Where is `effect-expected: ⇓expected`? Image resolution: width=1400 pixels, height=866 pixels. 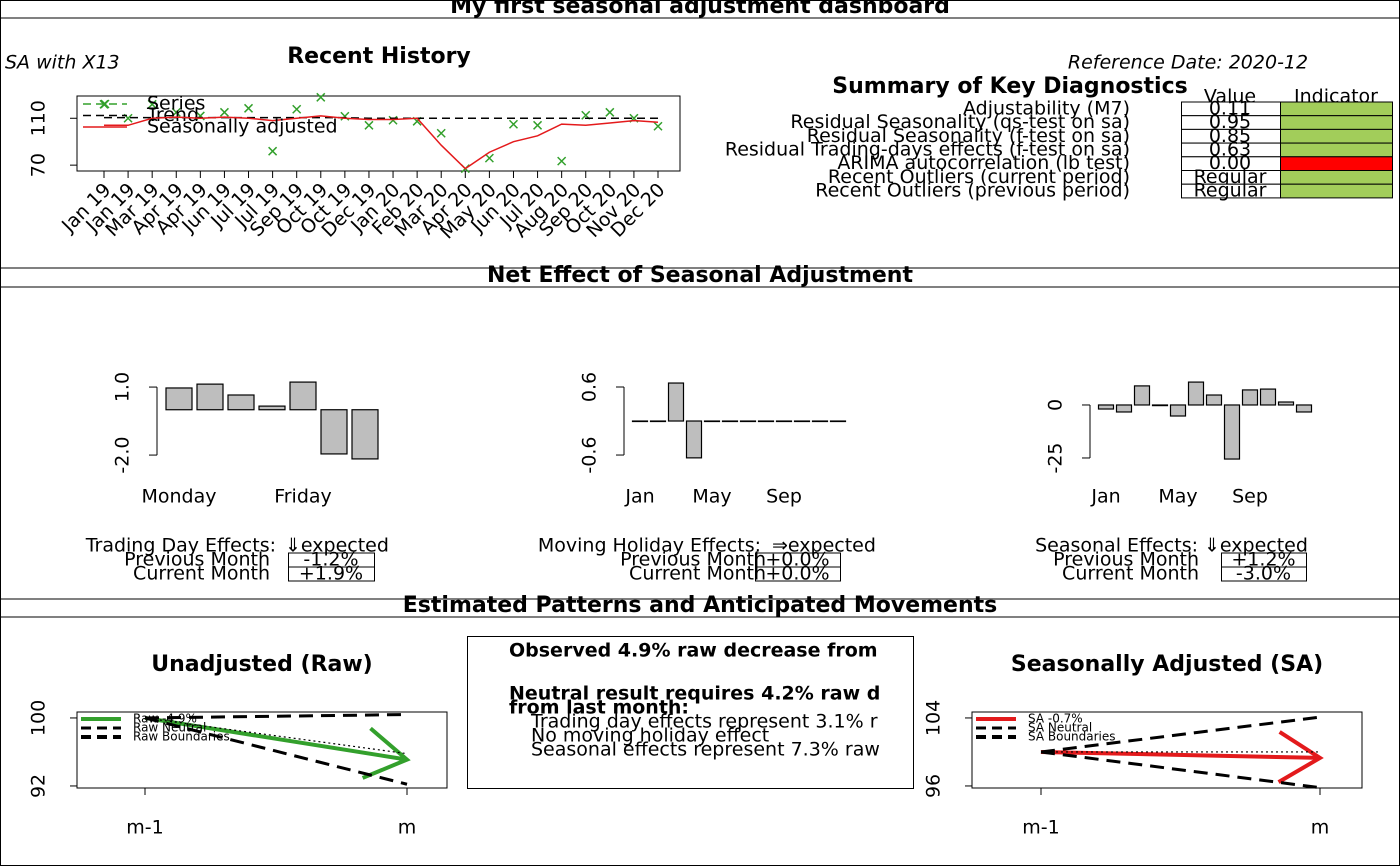
effect-expected: ⇓expected is located at coordinates (1256, 546).